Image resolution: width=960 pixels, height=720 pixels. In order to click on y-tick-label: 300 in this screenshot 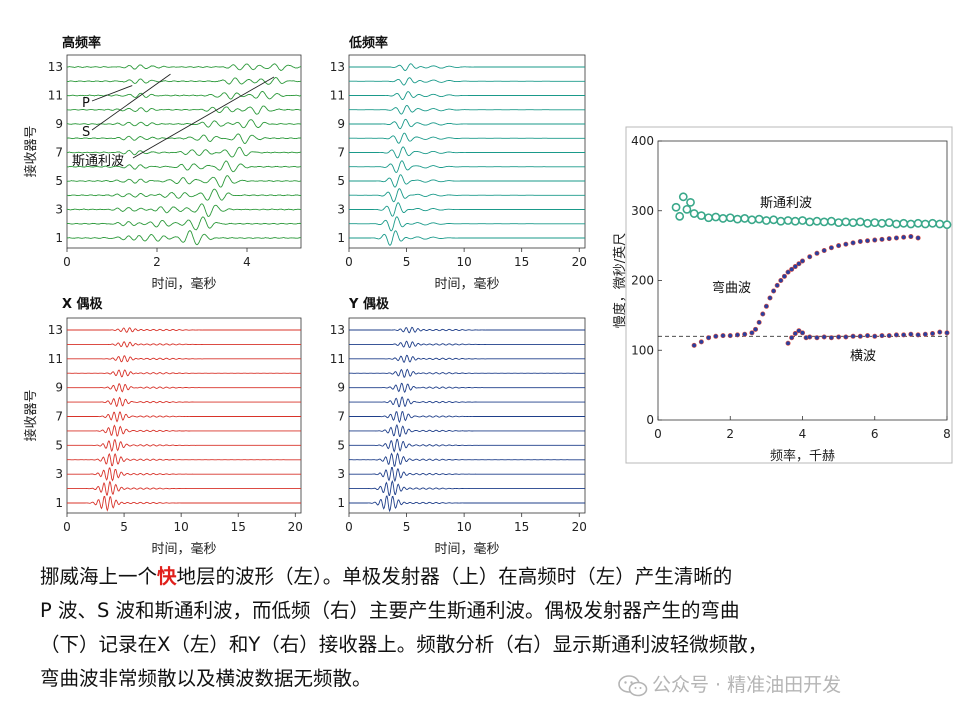, I will do `click(642, 211)`.